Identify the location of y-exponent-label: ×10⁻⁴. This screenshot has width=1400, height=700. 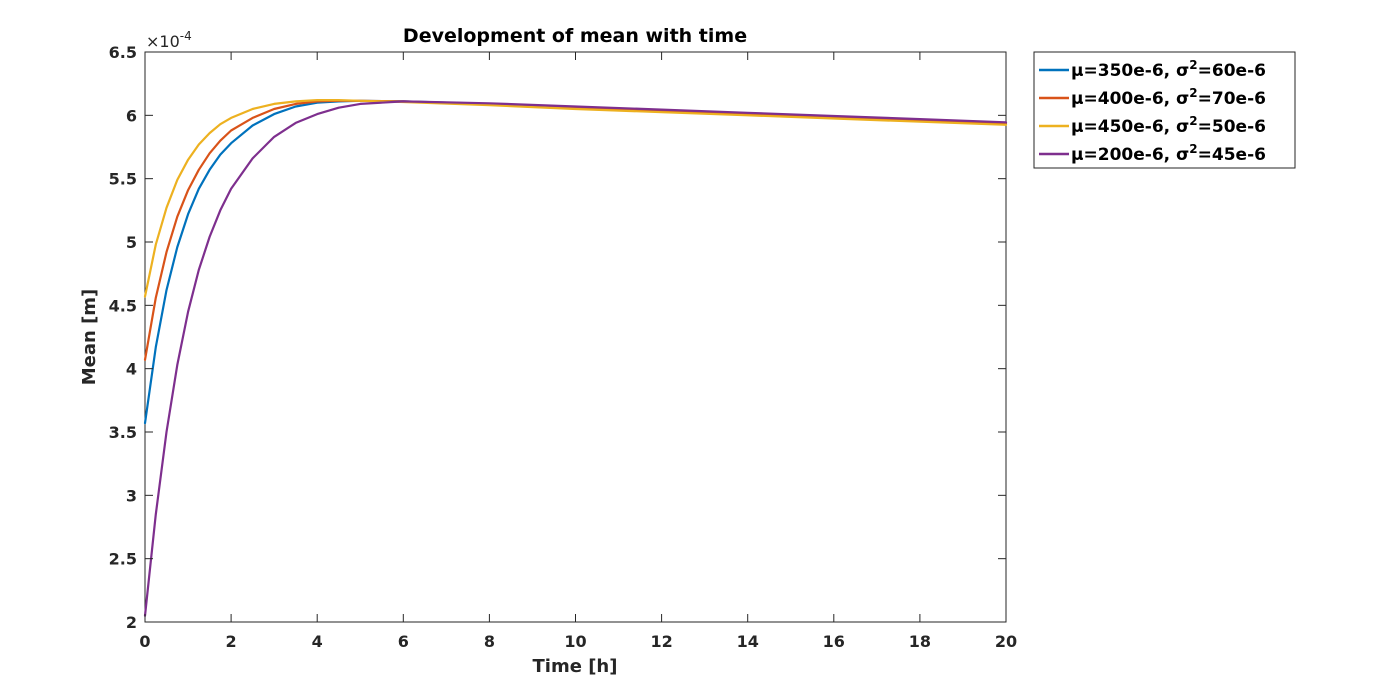
(169, 40).